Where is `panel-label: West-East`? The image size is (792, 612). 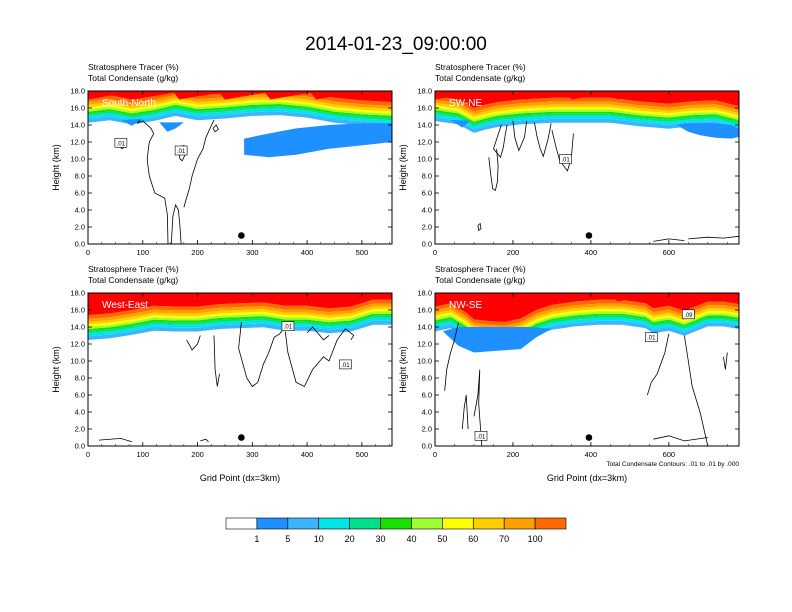 panel-label: West-East is located at coordinates (125, 305).